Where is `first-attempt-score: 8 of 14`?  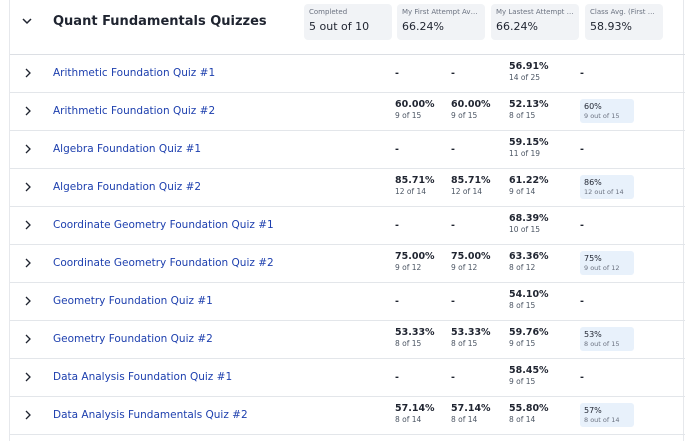
first-attempt-score: 8 of 14 is located at coordinates (408, 419).